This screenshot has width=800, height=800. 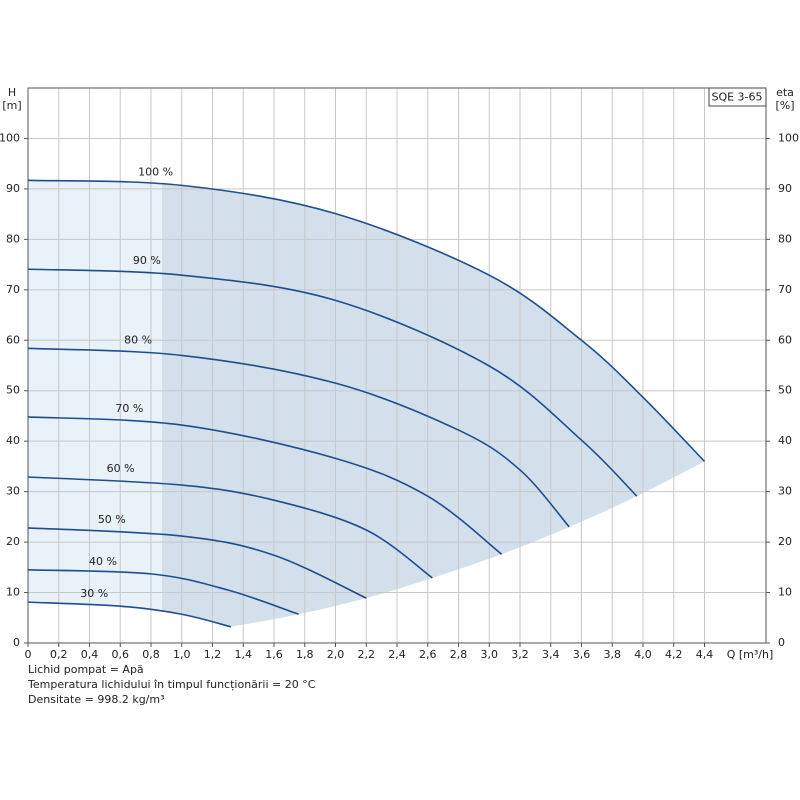 What do you see at coordinates (147, 260) in the screenshot?
I see `curve-label: 90 %` at bounding box center [147, 260].